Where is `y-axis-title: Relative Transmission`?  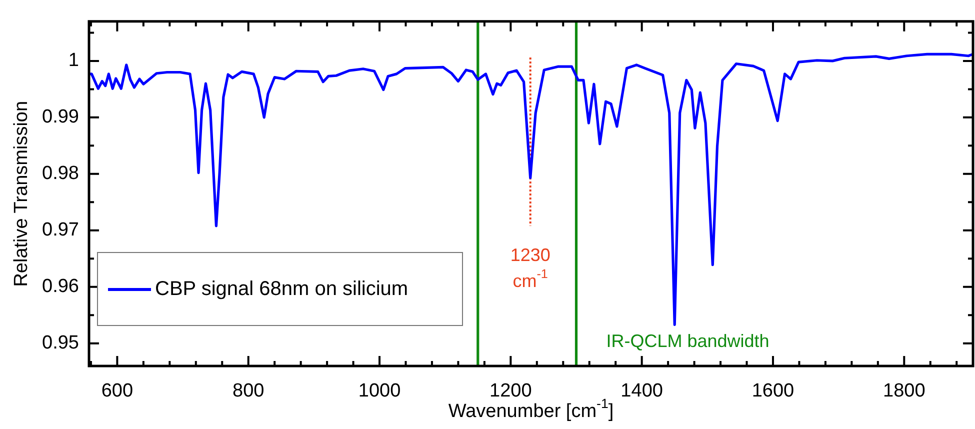 y-axis-title: Relative Transmission is located at coordinates (21, 193).